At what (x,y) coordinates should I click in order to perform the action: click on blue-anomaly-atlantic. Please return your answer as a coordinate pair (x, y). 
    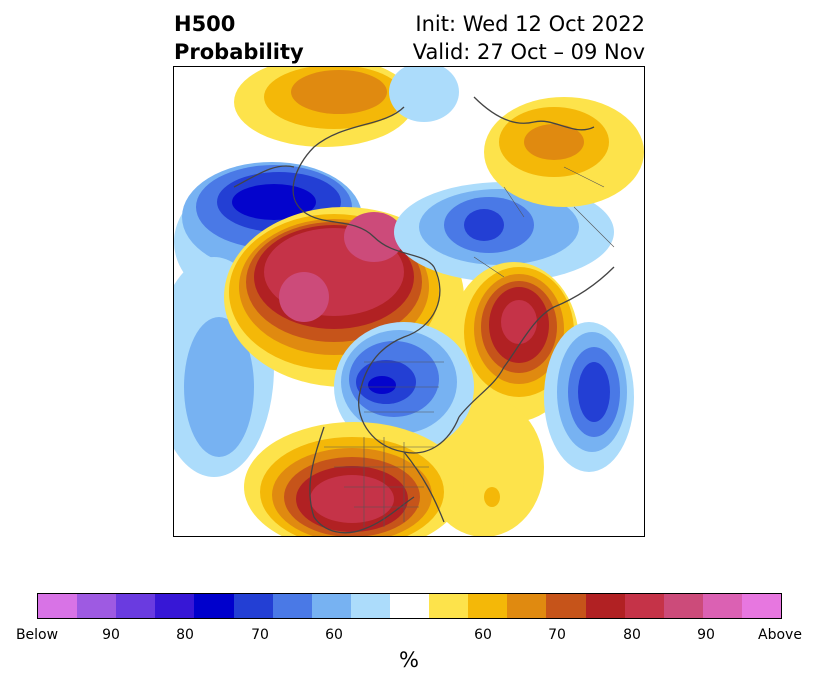
    Looking at the image, I should click on (589, 397).